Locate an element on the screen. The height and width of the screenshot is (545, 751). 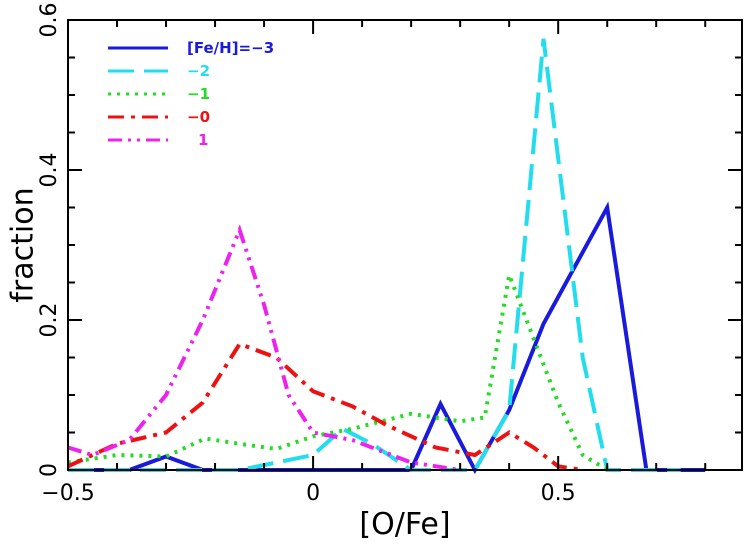
y-tick-label: 0 is located at coordinates (49, 470).